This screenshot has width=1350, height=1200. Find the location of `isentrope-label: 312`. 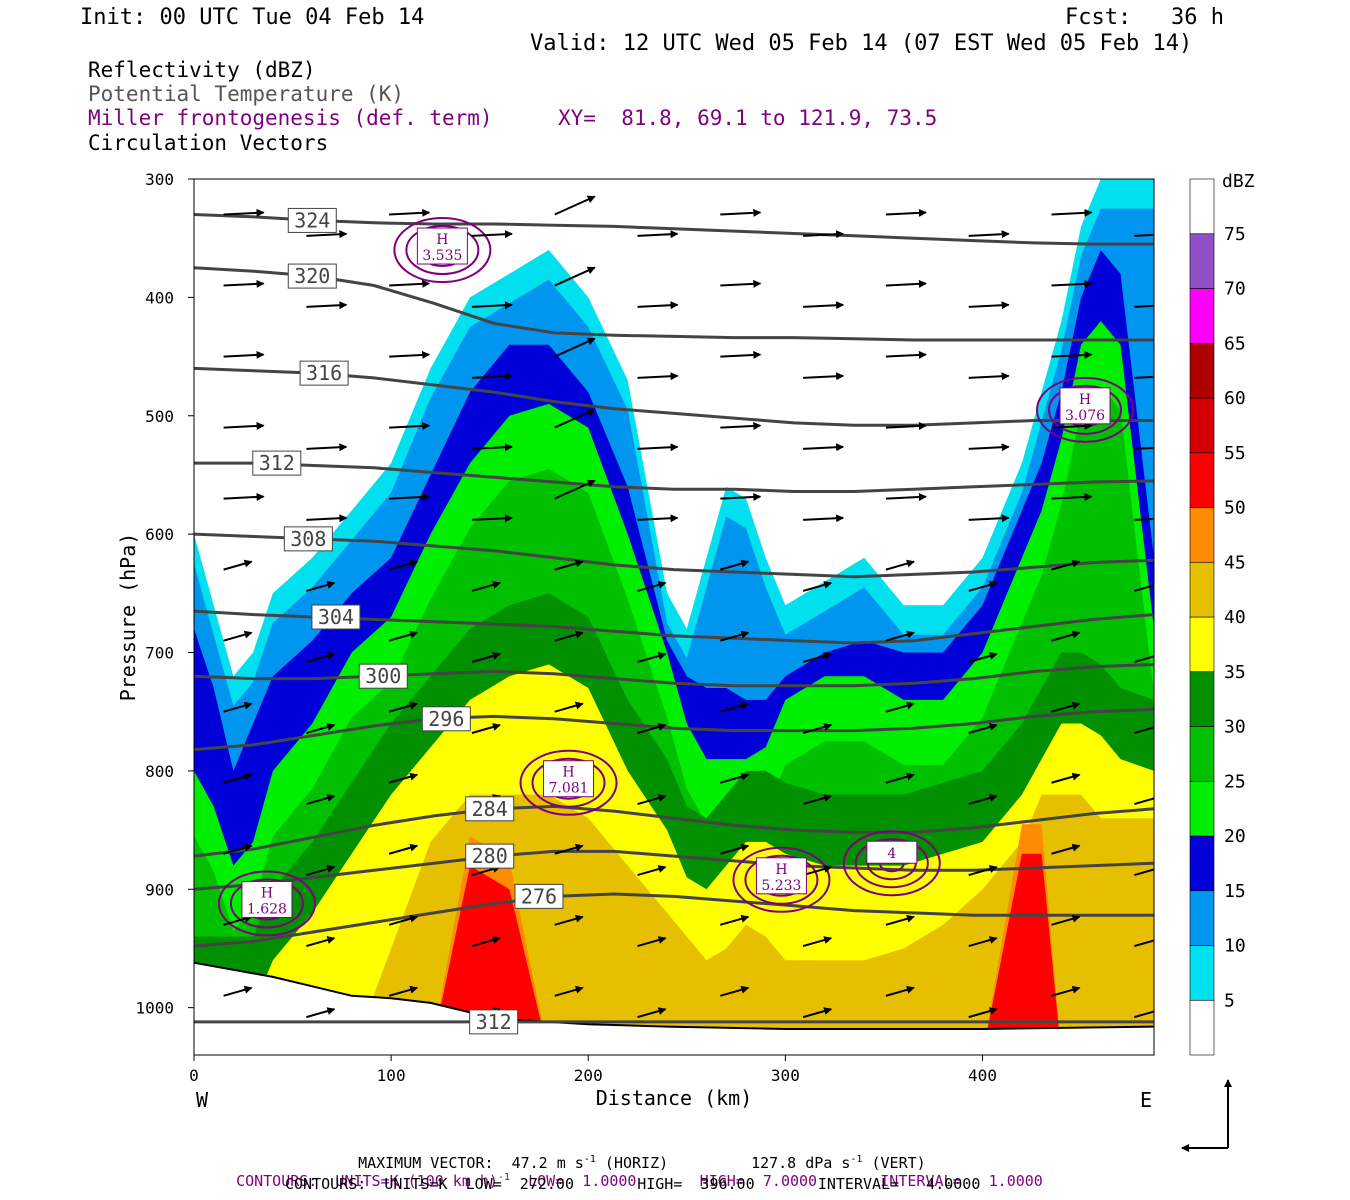

isentrope-label: 312 is located at coordinates (277, 463).